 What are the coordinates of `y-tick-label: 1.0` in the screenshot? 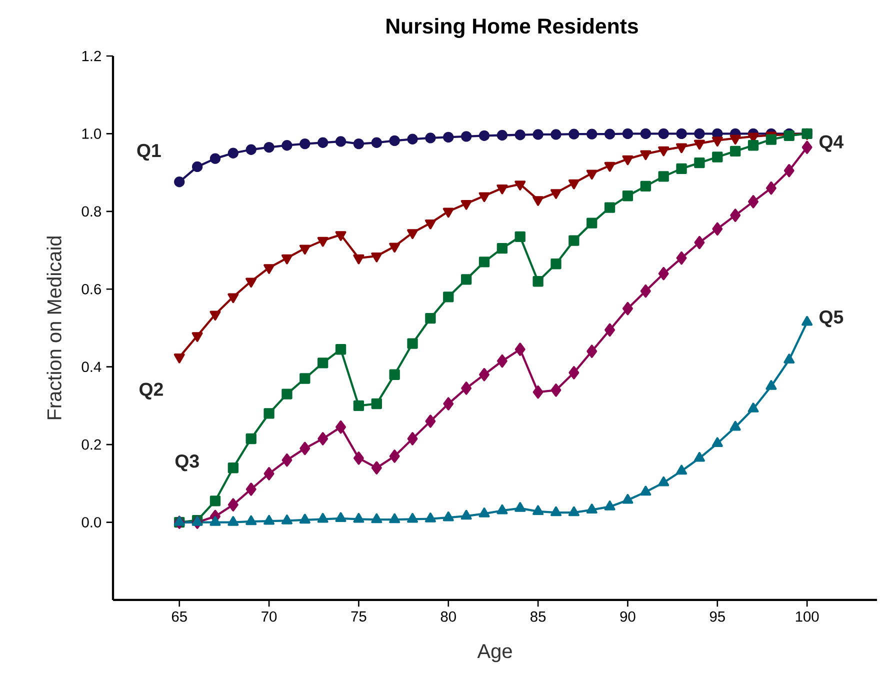 It's located at (92, 133).